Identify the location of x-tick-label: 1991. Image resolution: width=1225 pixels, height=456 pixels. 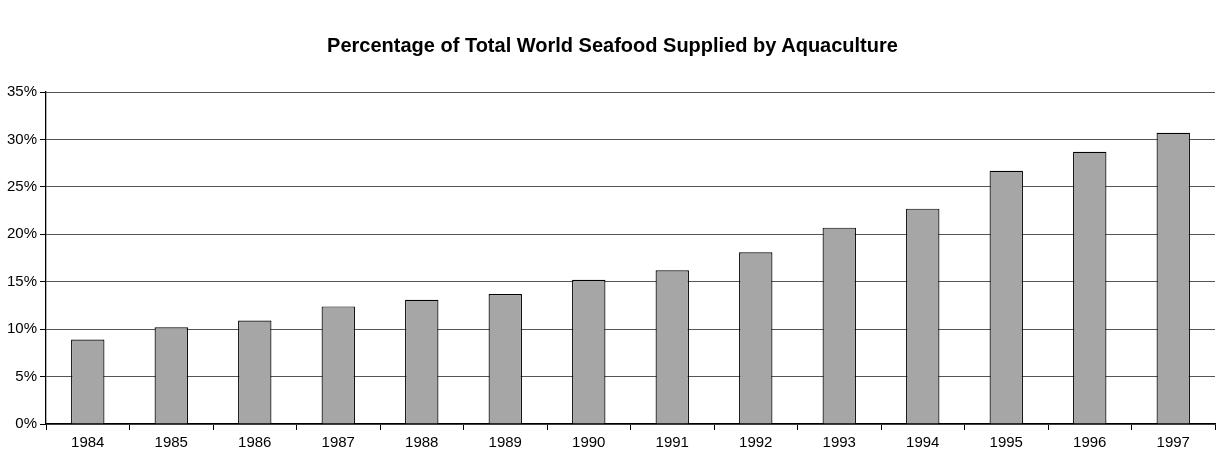
(672, 442).